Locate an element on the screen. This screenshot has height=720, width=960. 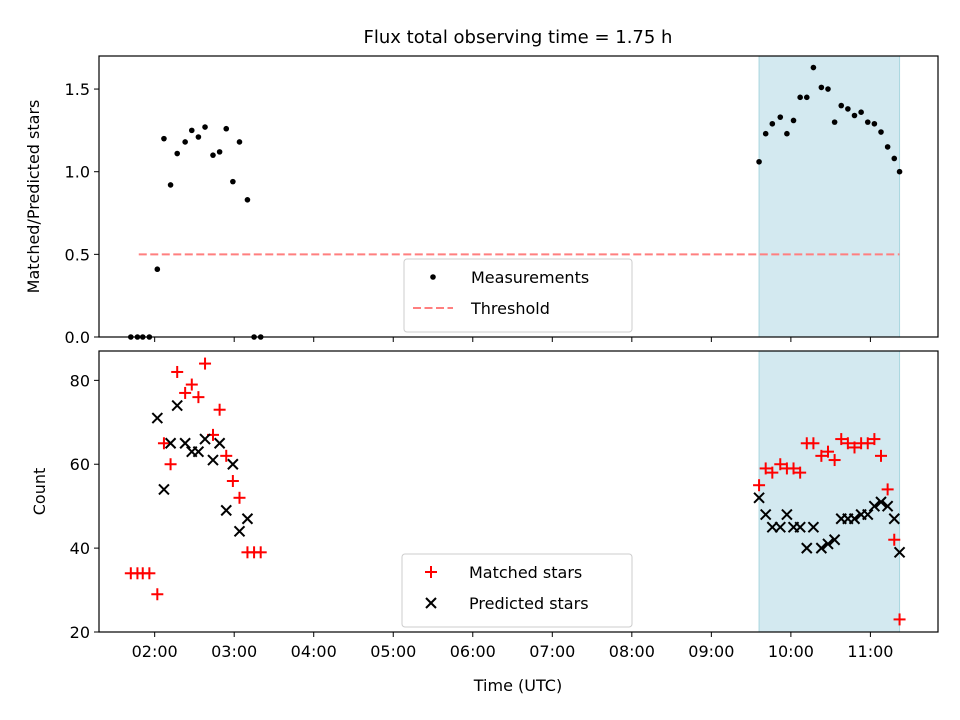
legend-label: Matched stars is located at coordinates (525, 572).